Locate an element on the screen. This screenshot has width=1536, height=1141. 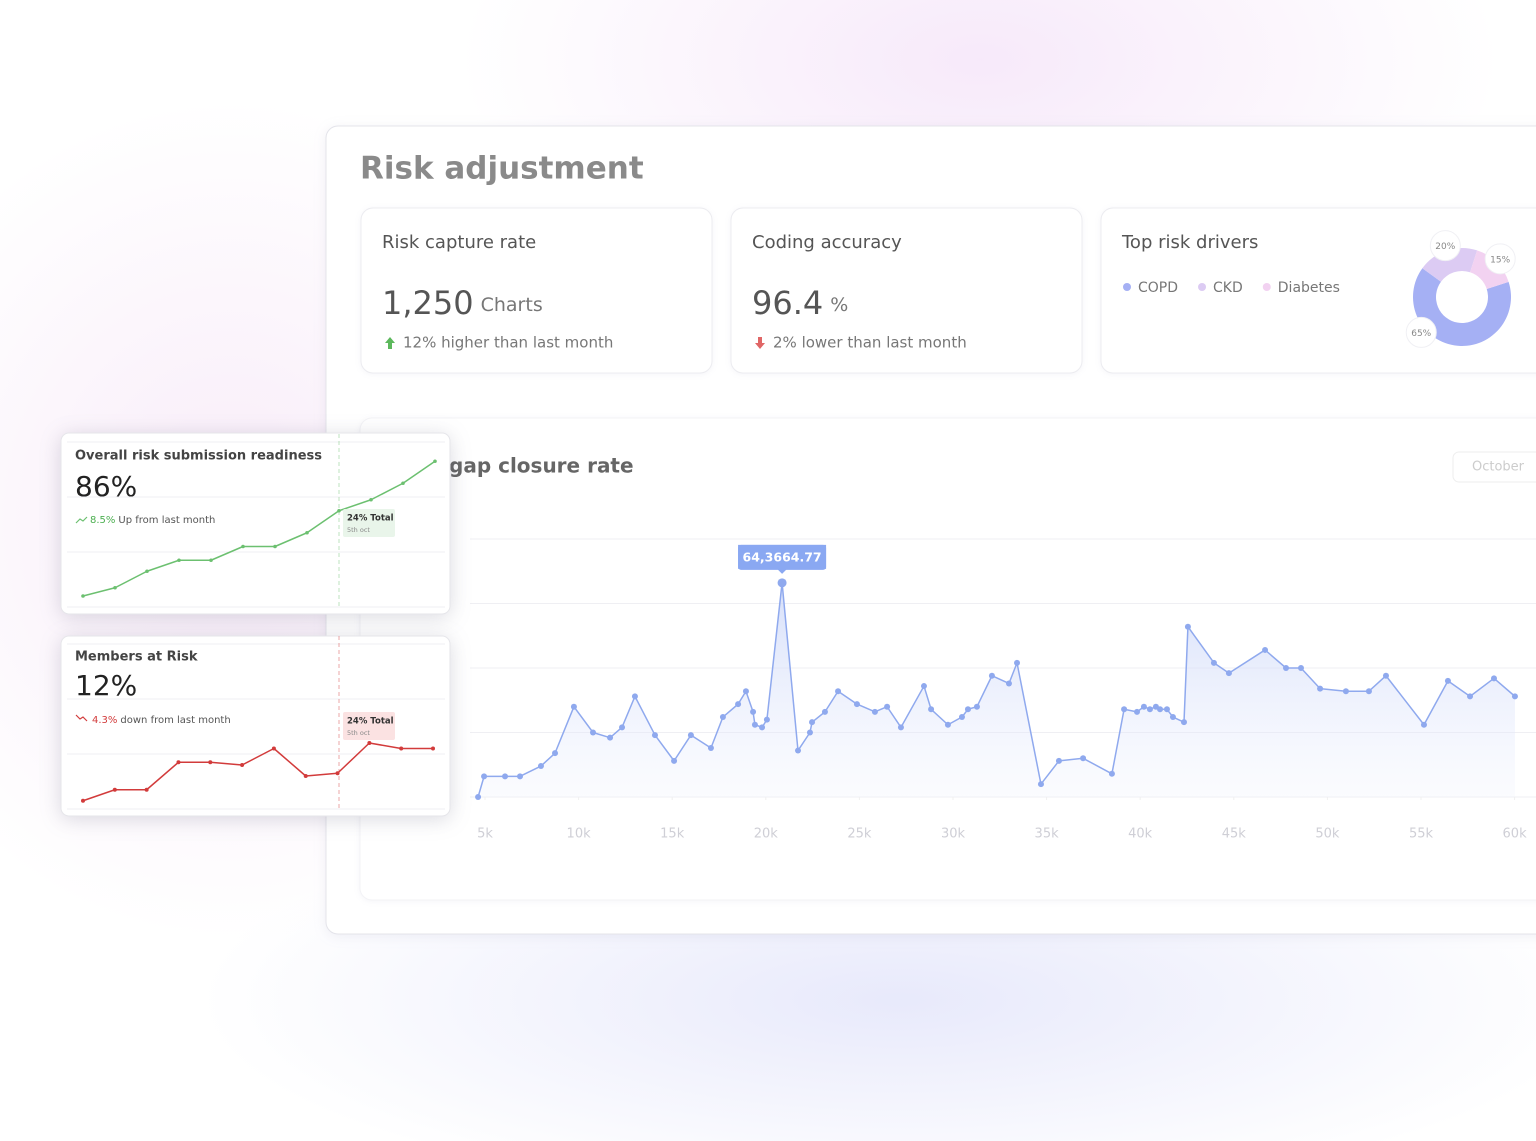
kpi-value: 1,250 is located at coordinates (428, 303).